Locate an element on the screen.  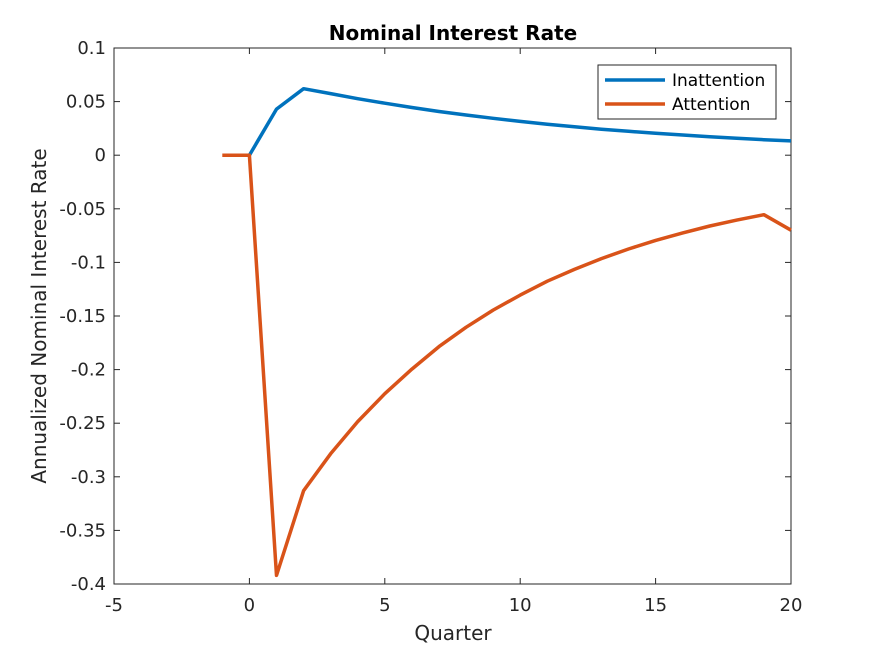
y-axis-label: Annualized Nominal Interest Rate is located at coordinates (39, 315).